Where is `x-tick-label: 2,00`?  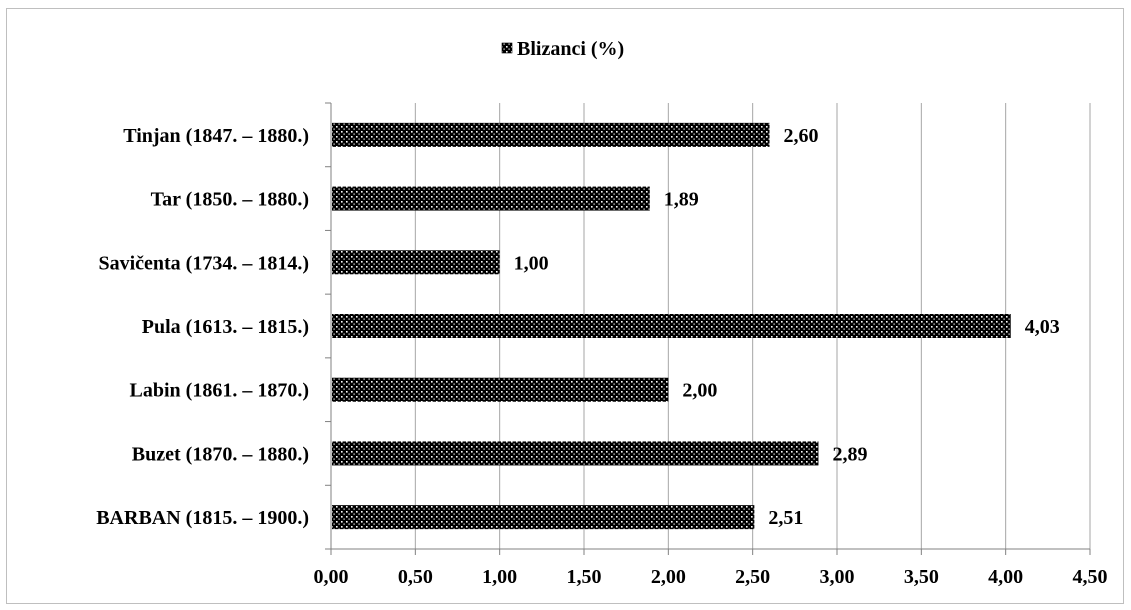
x-tick-label: 2,00 is located at coordinates (668, 577).